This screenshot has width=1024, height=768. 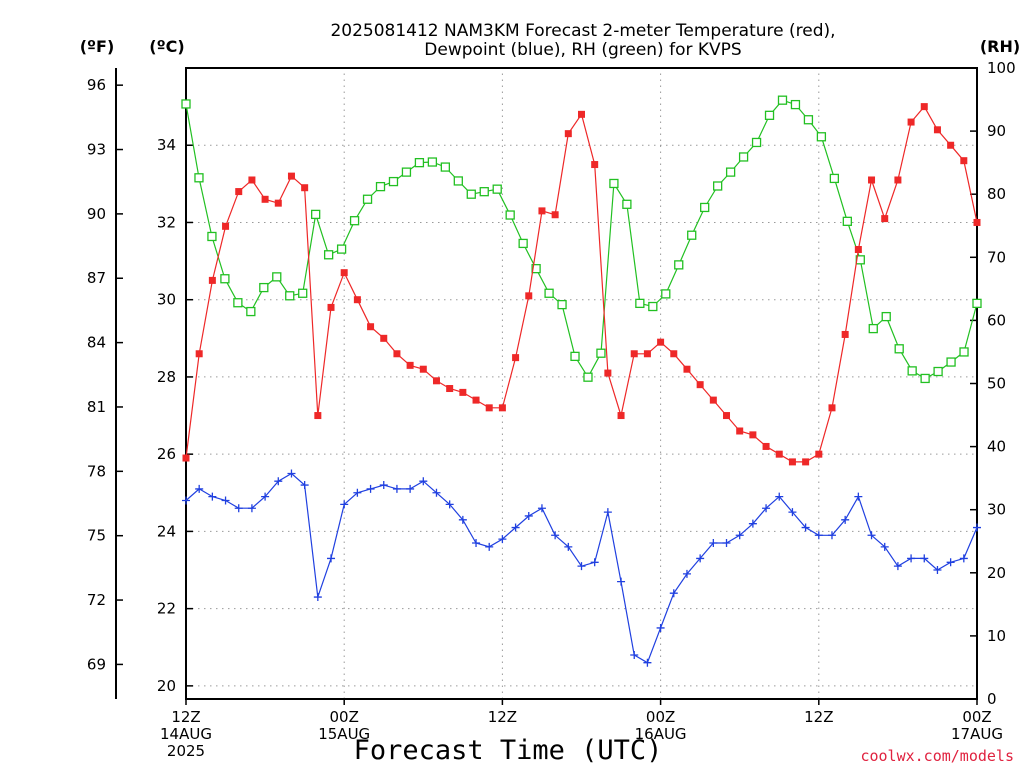 What do you see at coordinates (1000, 46) in the screenshot?
I see `rh-unit-label: (RH)` at bounding box center [1000, 46].